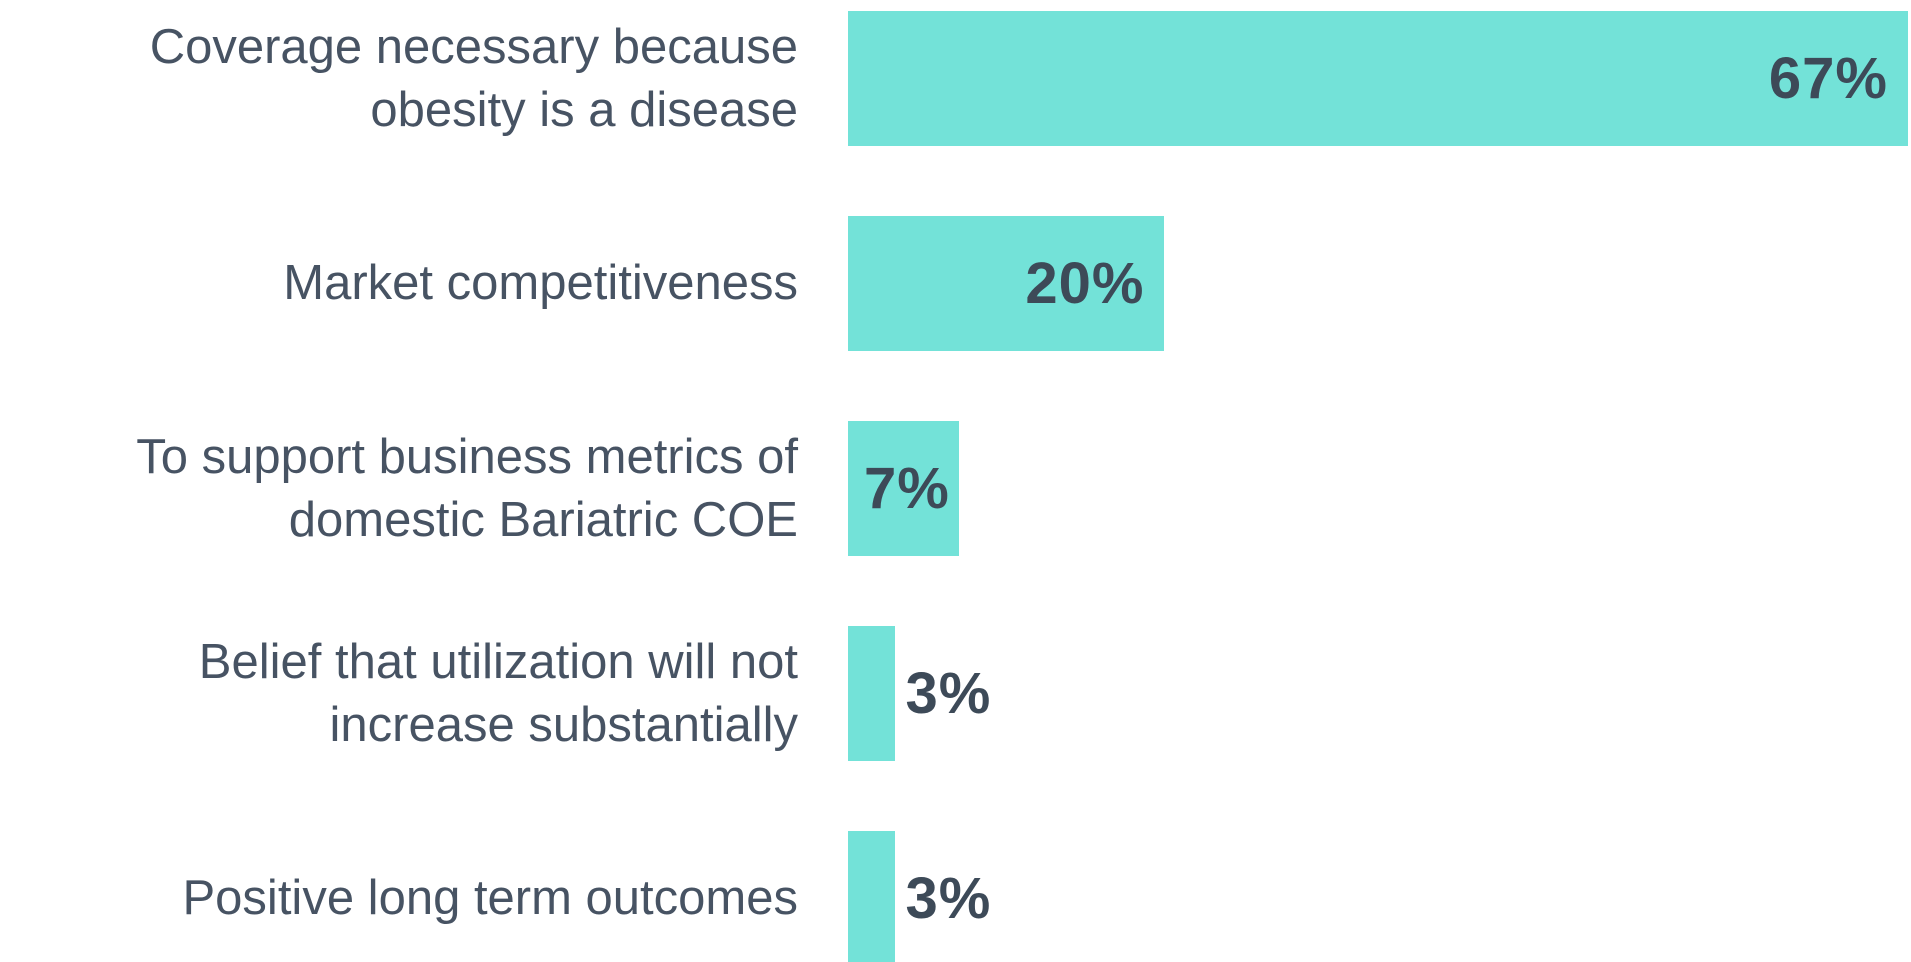 The image size is (1911, 962). Describe the element at coordinates (540, 283) in the screenshot. I see `category-label: Market competitiveness` at that location.